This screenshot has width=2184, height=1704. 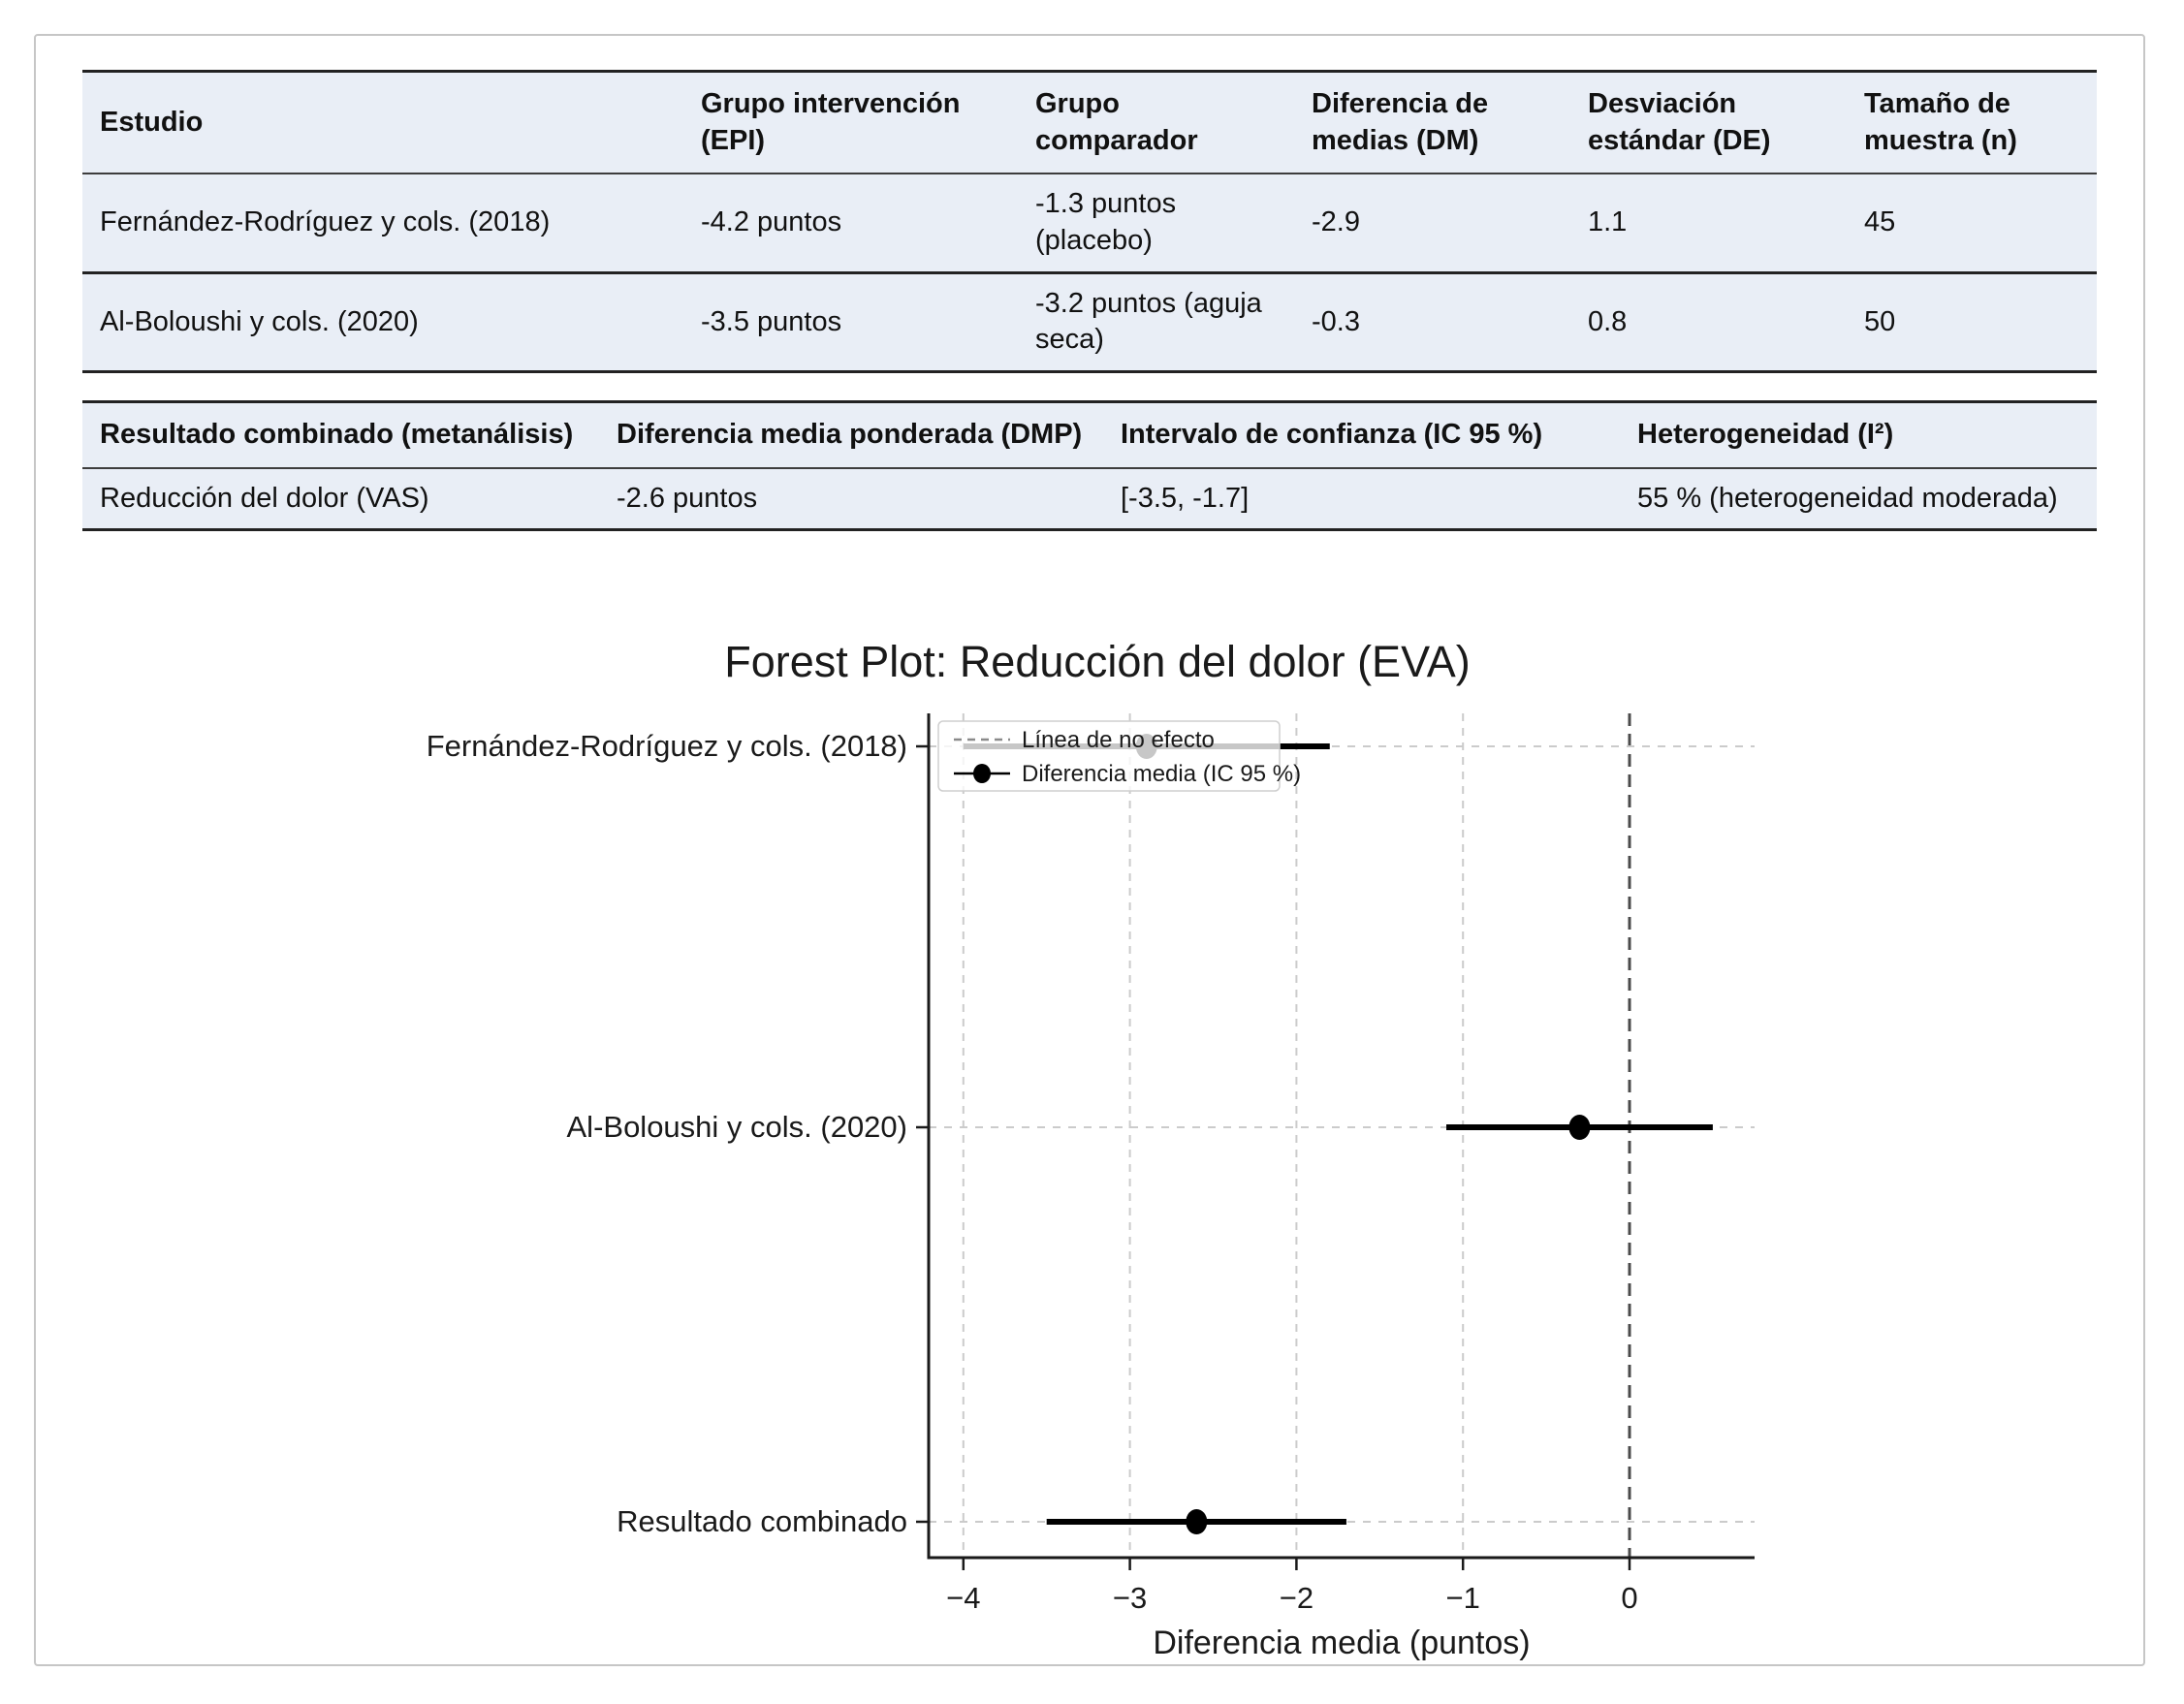 I want to click on cell-outcome: Reducción del dolor (VAS), so click(x=341, y=500).